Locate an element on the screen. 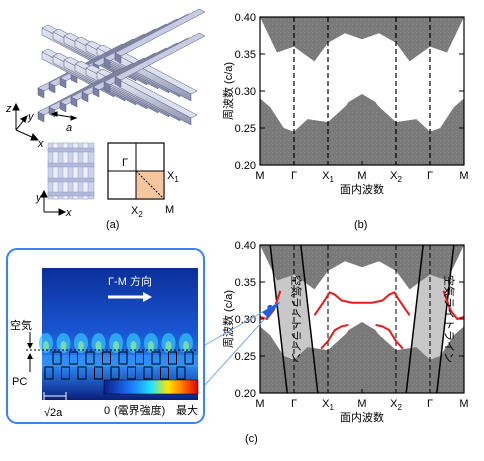  topview-axis-x: x is located at coordinates (68, 213).